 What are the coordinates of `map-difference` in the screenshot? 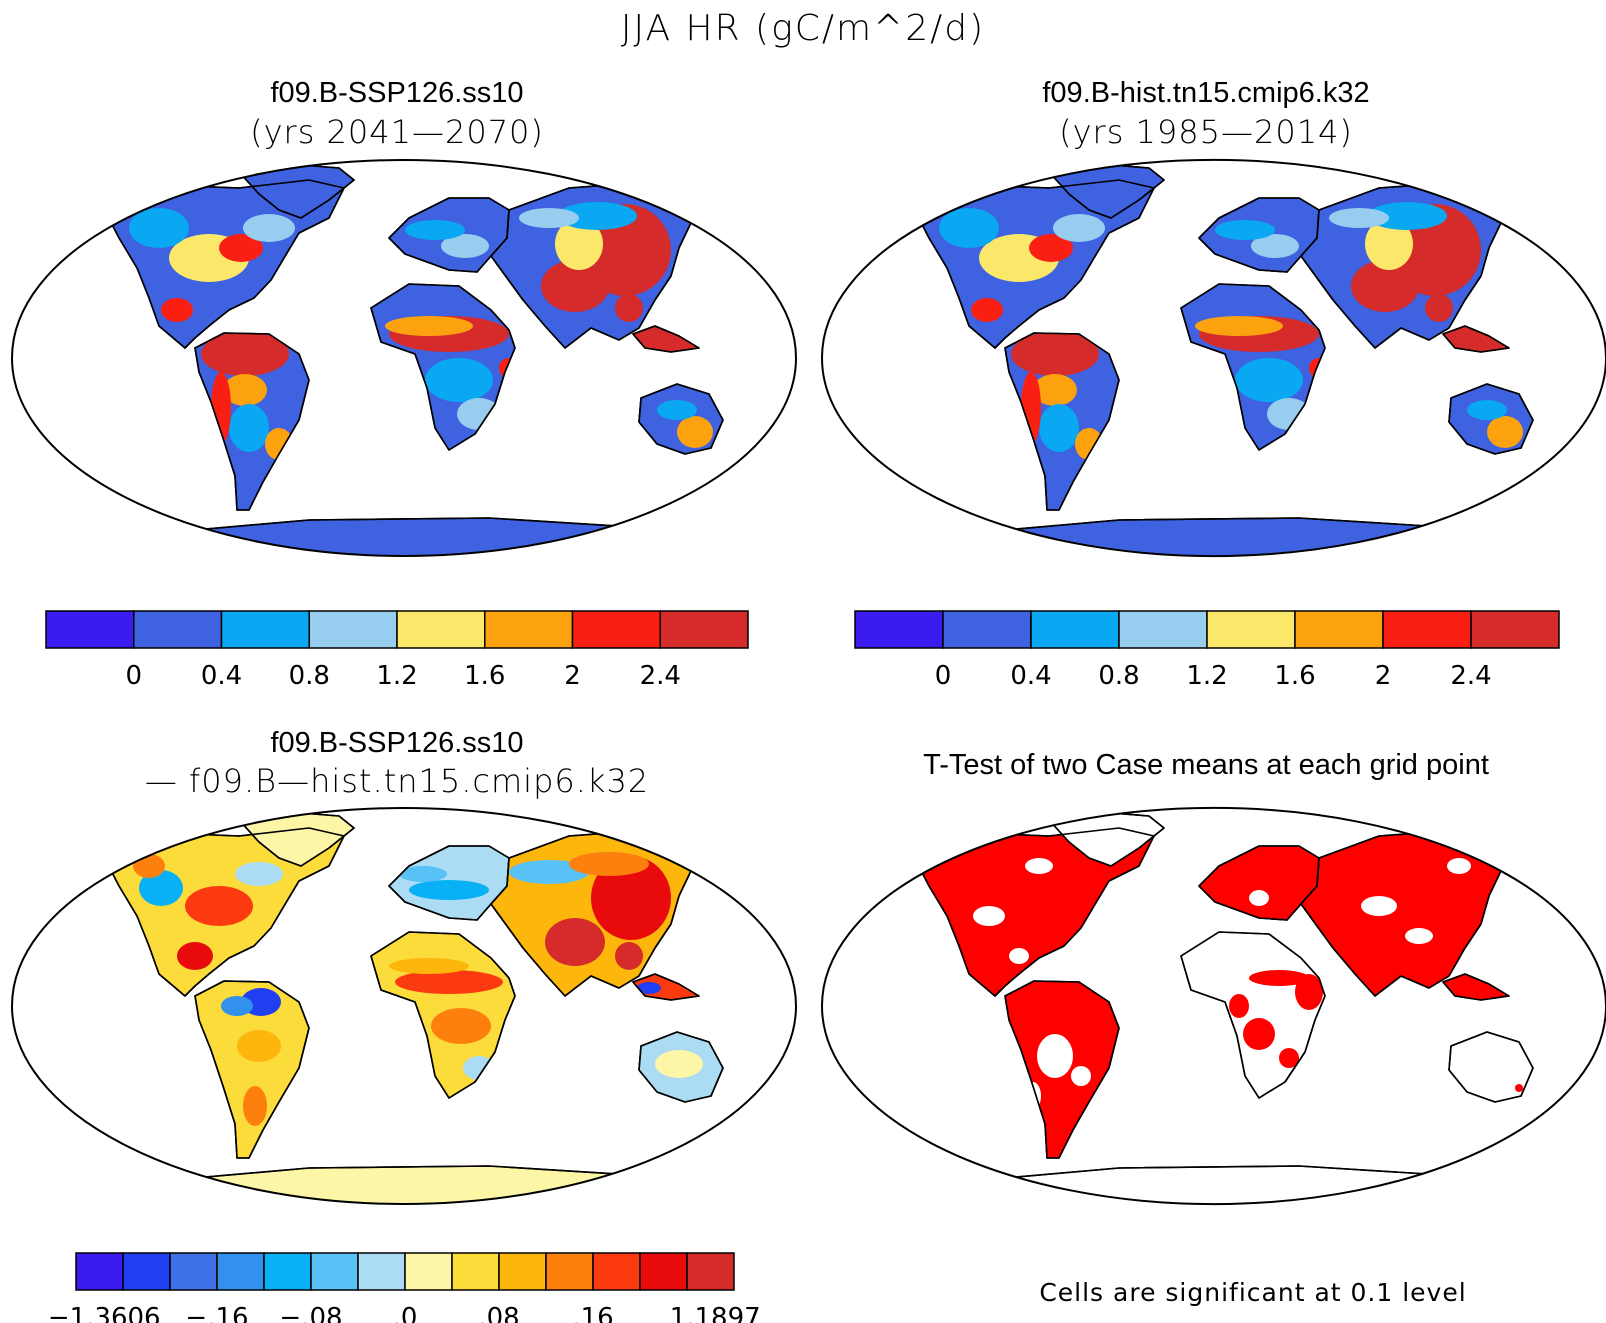 It's located at (404, 1006).